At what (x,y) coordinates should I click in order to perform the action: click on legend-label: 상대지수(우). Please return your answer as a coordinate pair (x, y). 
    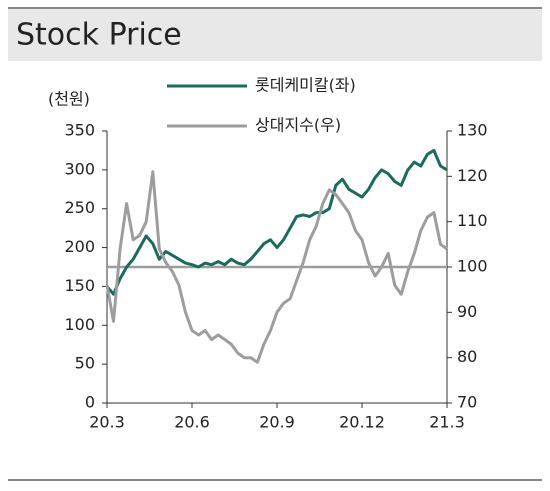
    Looking at the image, I should click on (298, 125).